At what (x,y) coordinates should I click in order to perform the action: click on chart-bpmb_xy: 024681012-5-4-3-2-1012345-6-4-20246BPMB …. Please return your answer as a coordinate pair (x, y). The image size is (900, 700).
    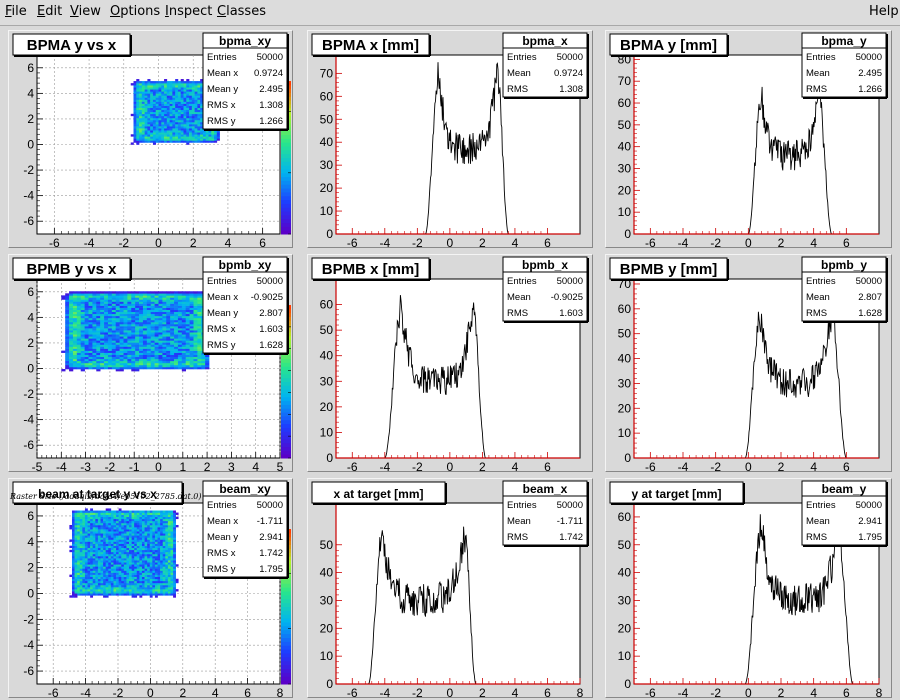
    Looking at the image, I should click on (151, 363).